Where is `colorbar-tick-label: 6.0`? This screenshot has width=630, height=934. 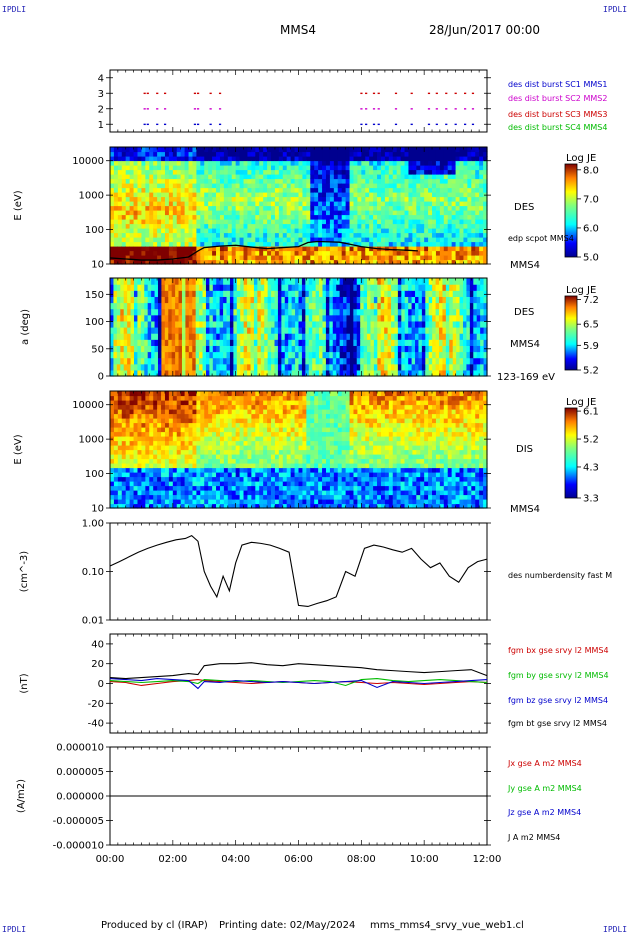 colorbar-tick-label: 6.0 is located at coordinates (591, 228).